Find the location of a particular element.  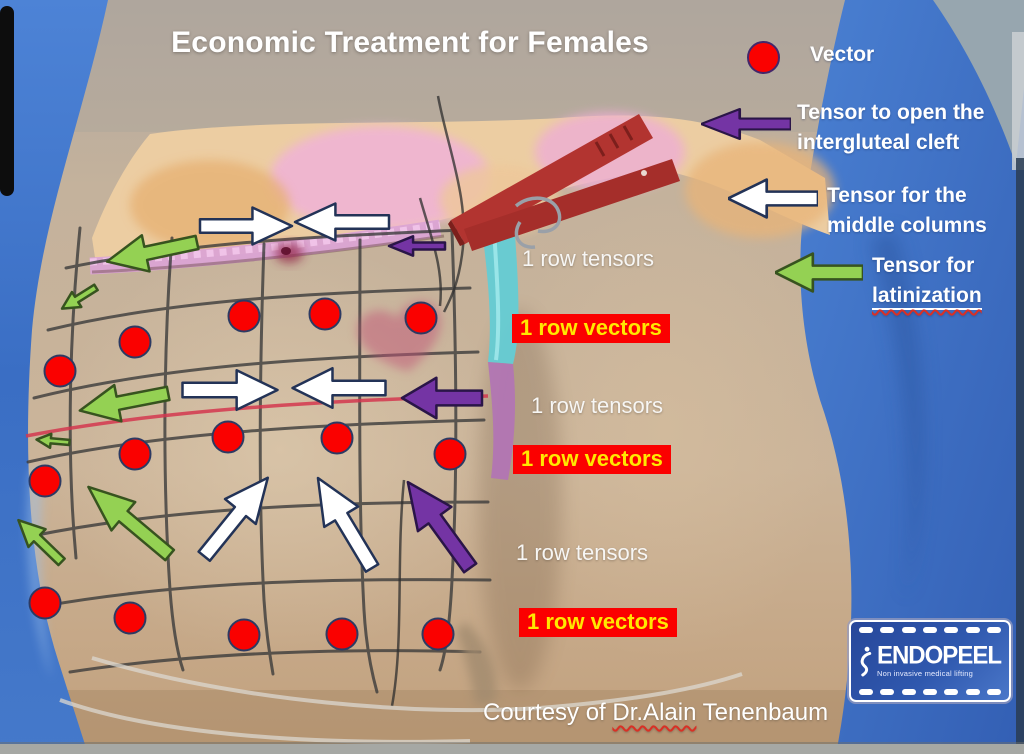

logo-tagline: Non invasive medical lifting is located at coordinates (925, 674).